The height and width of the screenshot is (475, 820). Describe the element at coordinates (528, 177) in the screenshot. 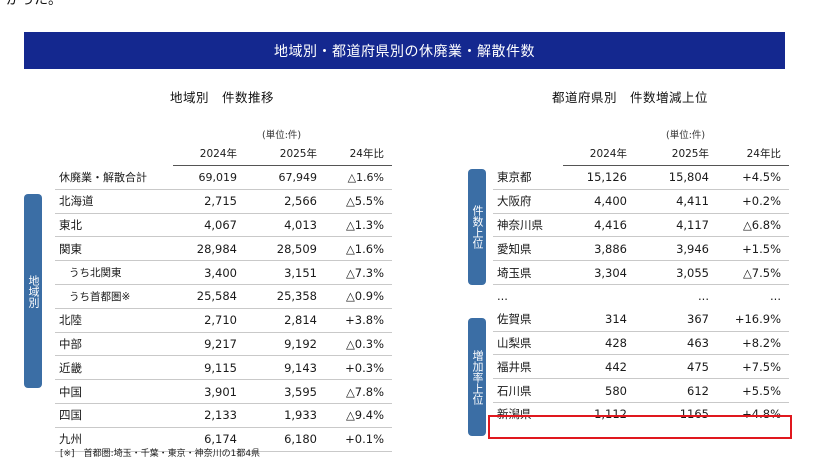

I see `row-name: 東京都` at that location.